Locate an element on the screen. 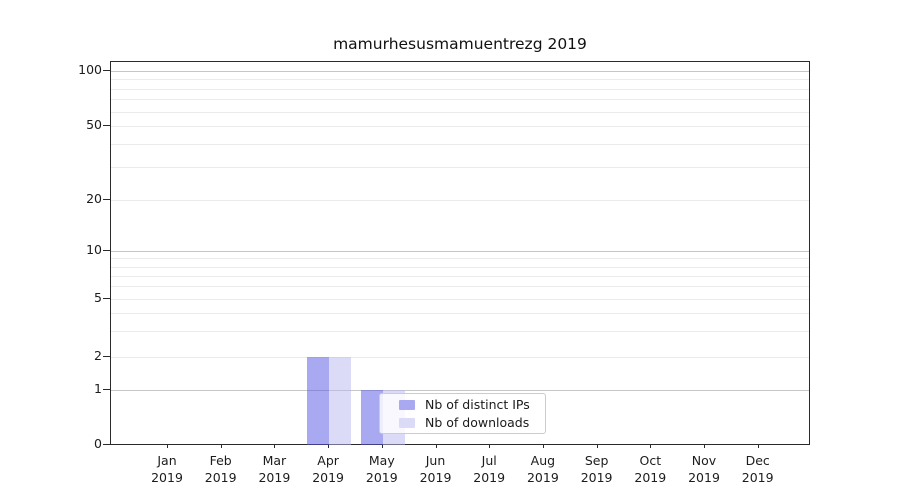  xtick-year-oct: 2019 is located at coordinates (650, 477).